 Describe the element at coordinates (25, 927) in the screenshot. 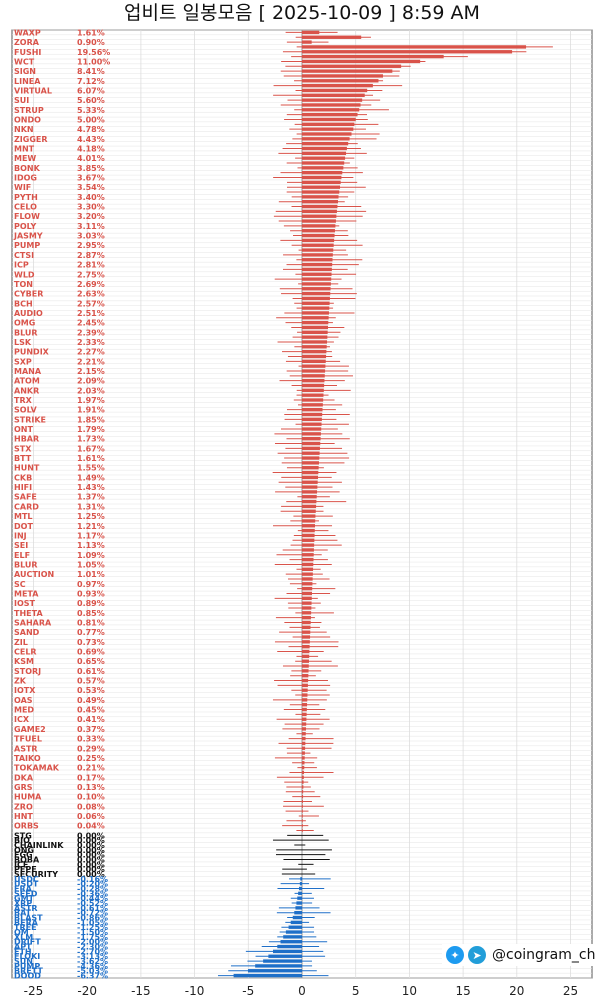

I see `ticker-label: TREE` at that location.